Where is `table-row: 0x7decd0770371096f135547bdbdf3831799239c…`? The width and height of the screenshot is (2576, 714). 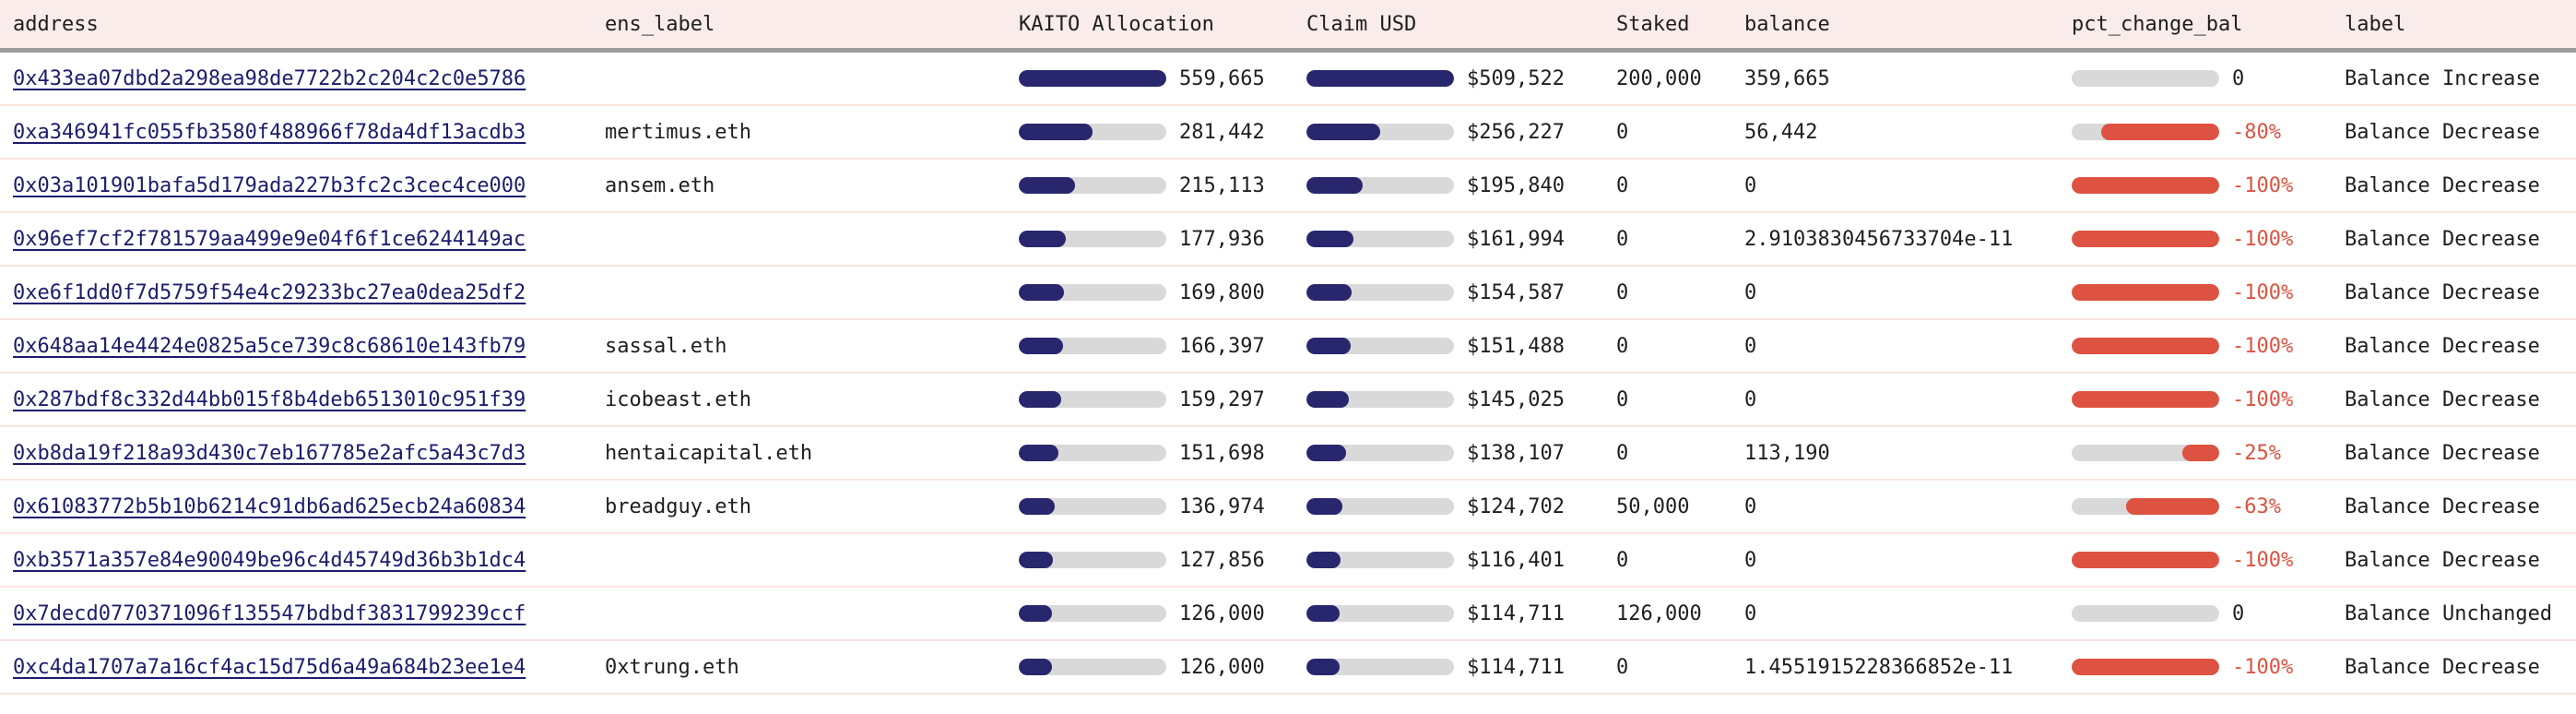 table-row: 0x7decd0770371096f135547bdbdf3831799239c… is located at coordinates (1288, 614).